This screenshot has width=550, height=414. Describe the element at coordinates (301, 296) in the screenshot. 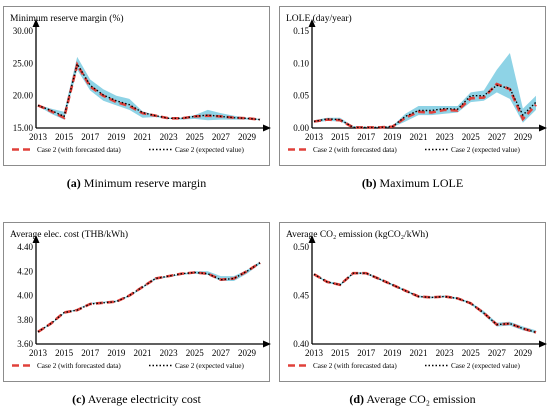

I see `y-tick-label: 0.45` at that location.